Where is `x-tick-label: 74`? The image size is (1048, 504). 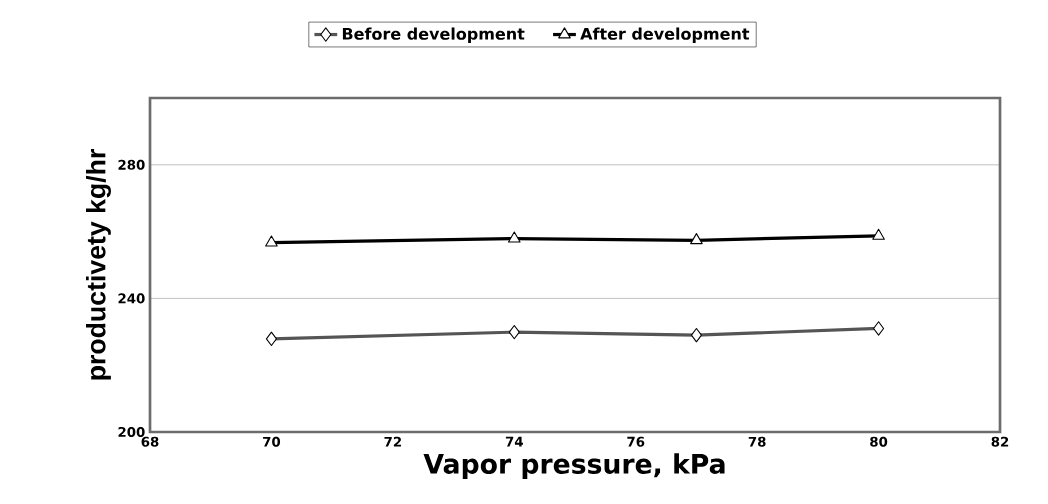
x-tick-label: 74 is located at coordinates (514, 441).